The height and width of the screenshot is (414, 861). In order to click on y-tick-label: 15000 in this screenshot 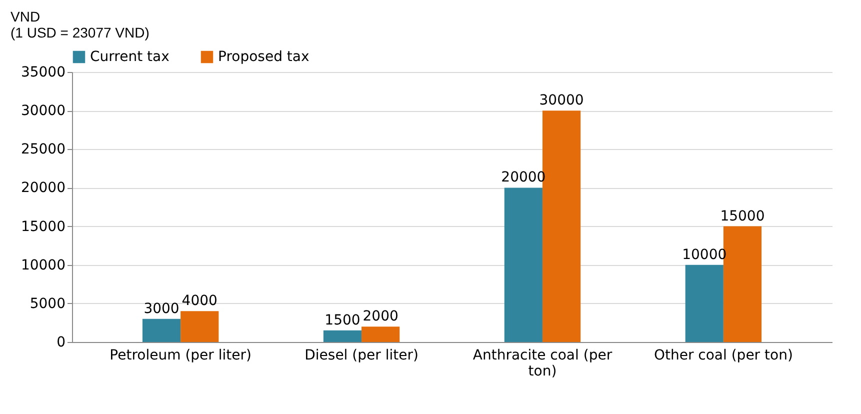, I will do `click(43, 226)`.